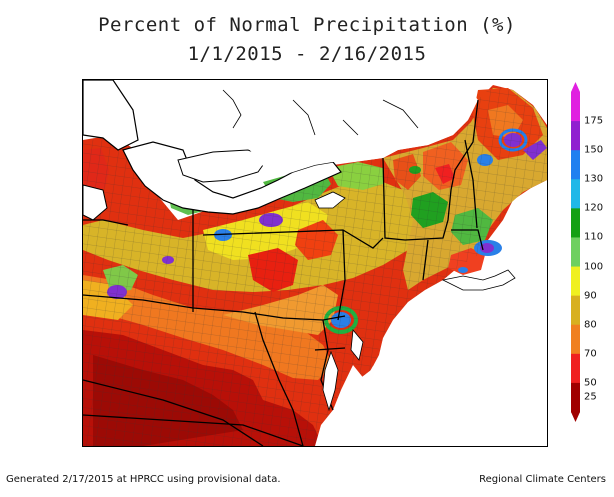 The image size is (614, 497). What do you see at coordinates (330, 381) in the screenshot?
I see `chesapeake-bay` at bounding box center [330, 381].